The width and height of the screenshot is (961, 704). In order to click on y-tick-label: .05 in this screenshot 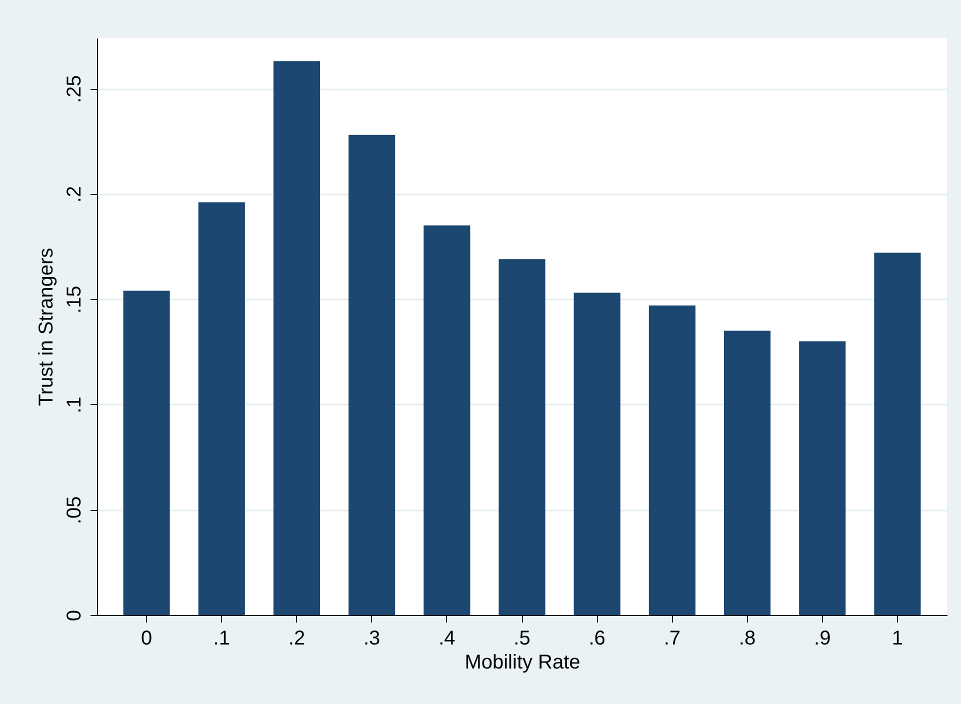, I will do `click(75, 510)`.